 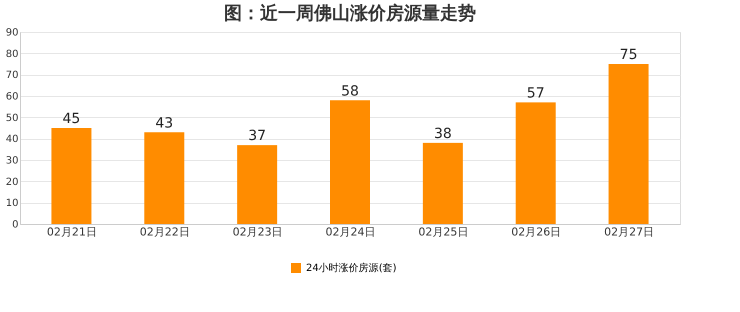 What do you see at coordinates (71, 232) in the screenshot?
I see `x-tick-label: 02月21日` at bounding box center [71, 232].